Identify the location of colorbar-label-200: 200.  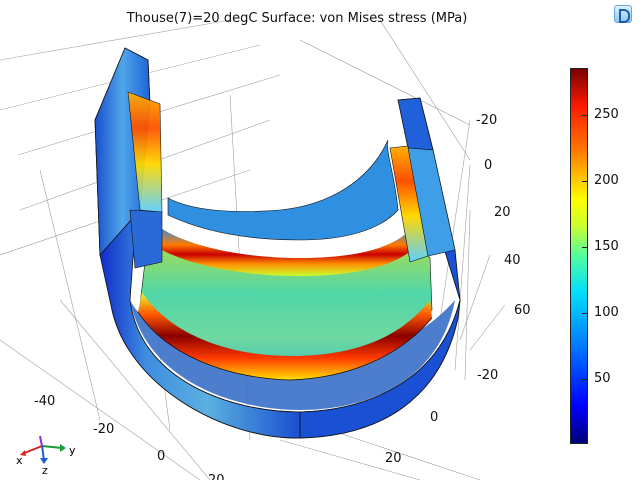
(606, 180).